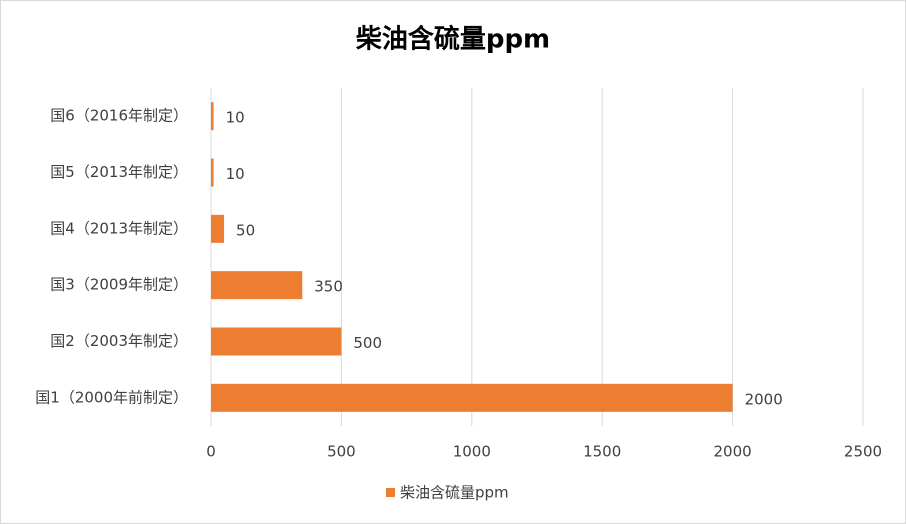 The image size is (906, 524). Describe the element at coordinates (863, 452) in the screenshot. I see `x-tick-label: 2500` at that location.